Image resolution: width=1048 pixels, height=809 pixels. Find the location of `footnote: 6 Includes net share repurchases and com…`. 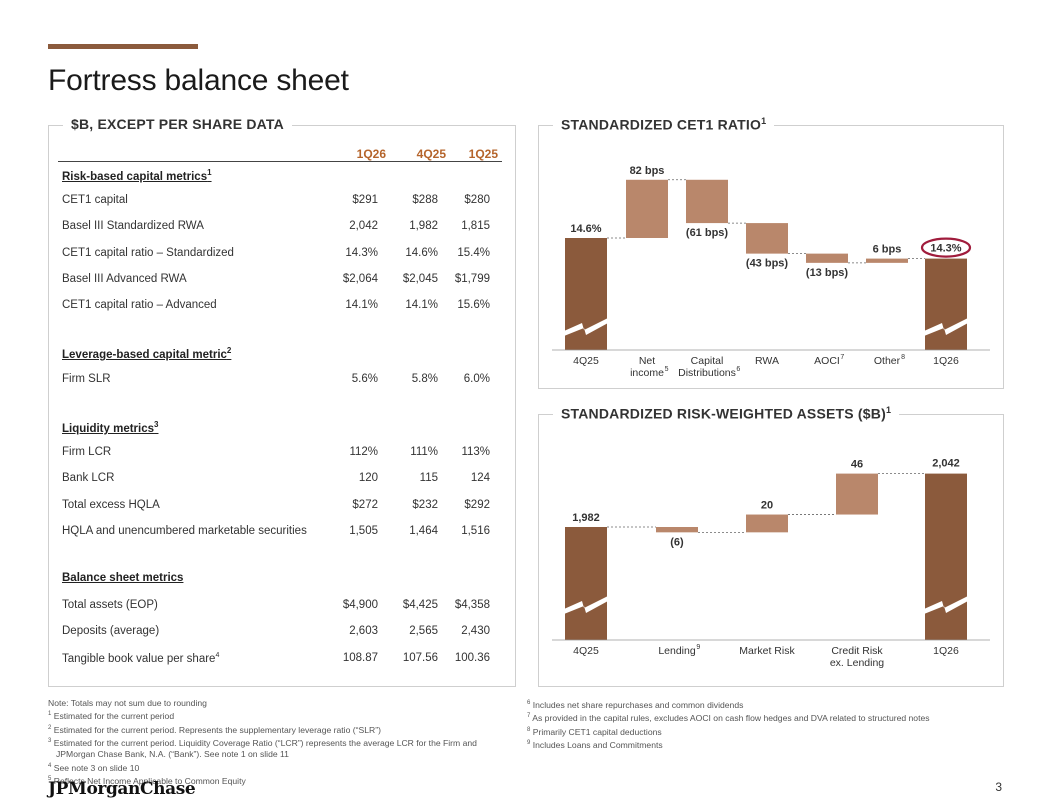

footnote: 6 Includes net share repurchases and com… is located at coordinates (728, 704).